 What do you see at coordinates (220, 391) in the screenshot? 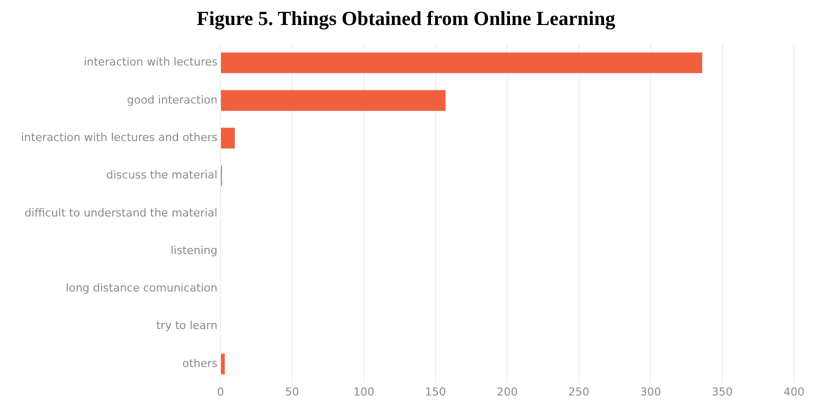
I see `x-tick-label: 0` at bounding box center [220, 391].